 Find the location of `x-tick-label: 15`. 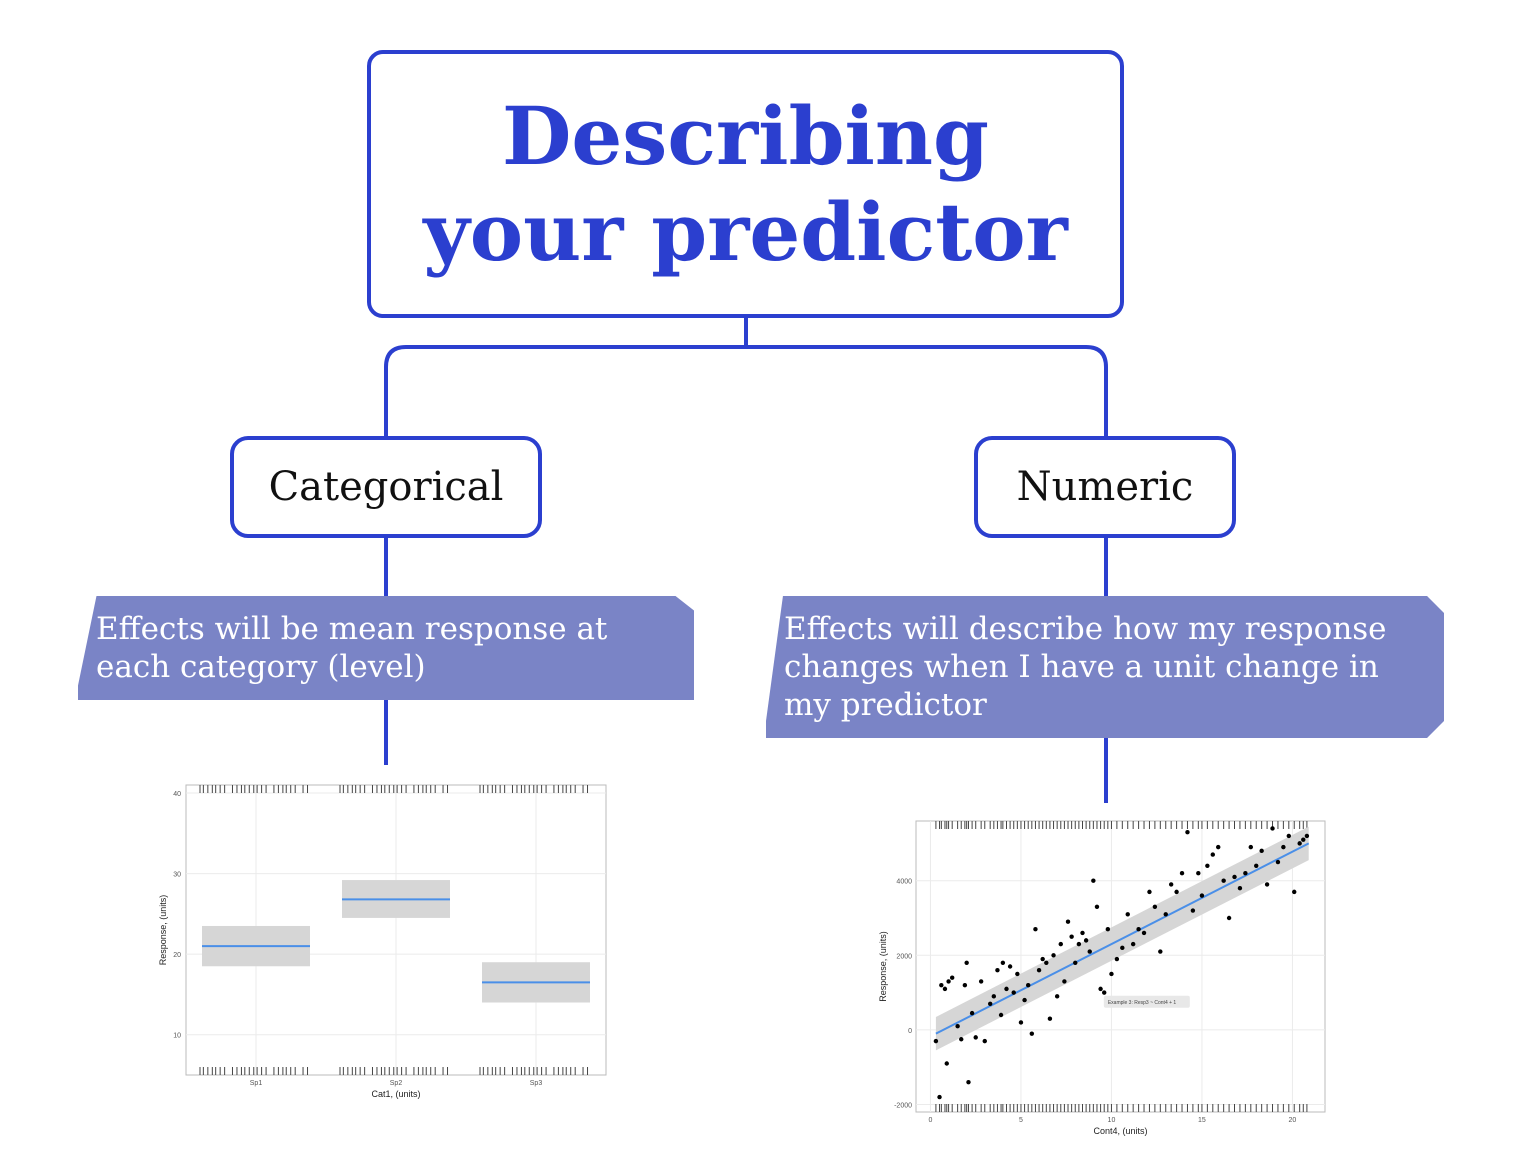

x-tick-label: 15 is located at coordinates (1202, 1120).